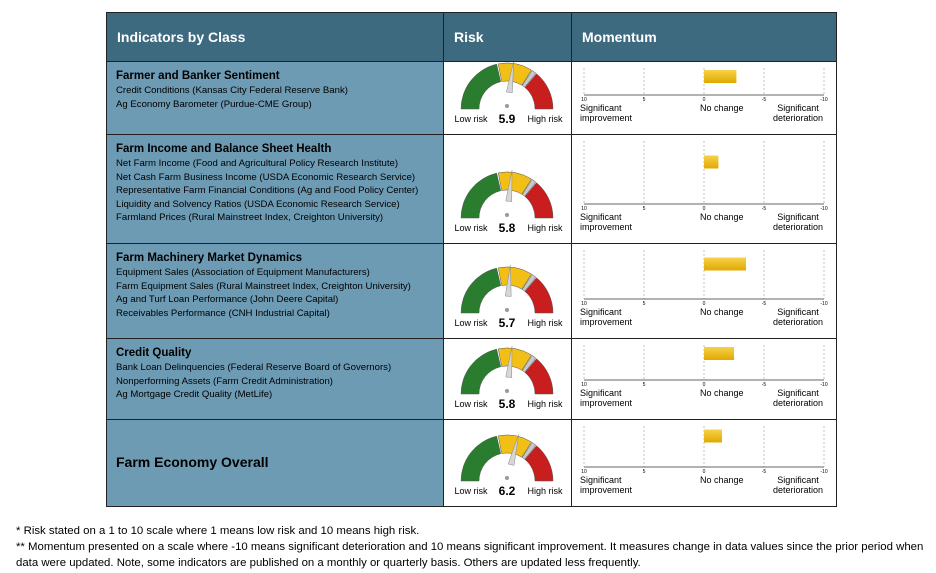 The height and width of the screenshot is (573, 936). What do you see at coordinates (209, 258) in the screenshot?
I see `row-title: Farm Machinery Market Dynamics` at bounding box center [209, 258].